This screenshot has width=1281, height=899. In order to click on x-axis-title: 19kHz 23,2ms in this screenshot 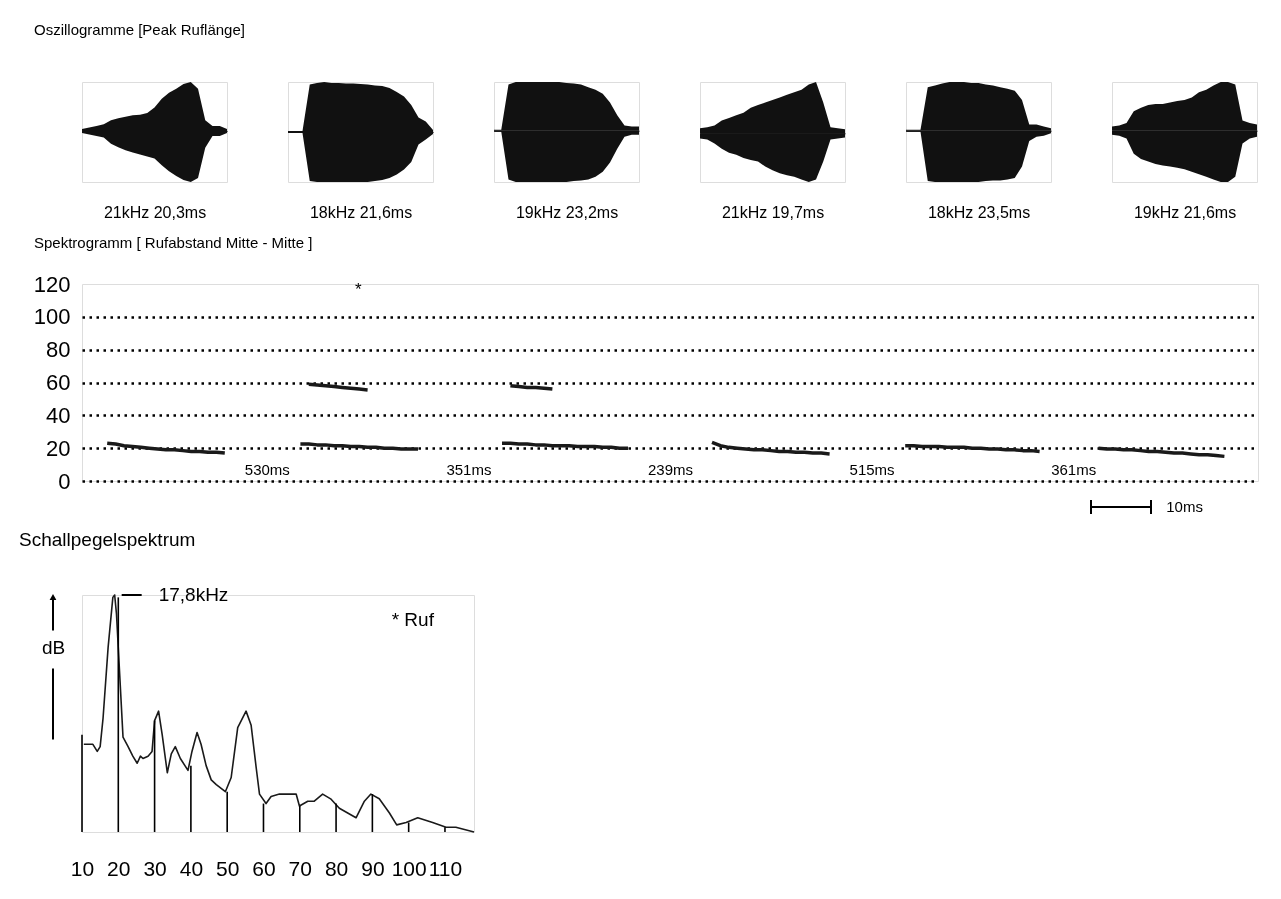, I will do `click(567, 212)`.